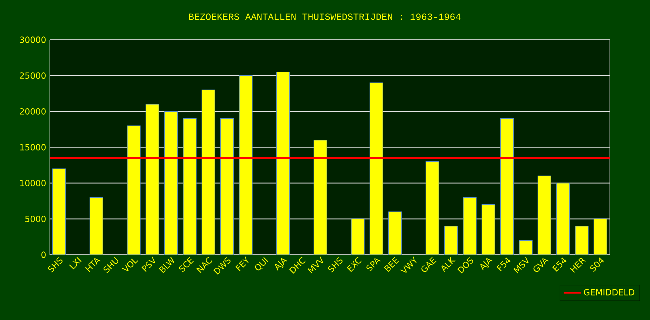 The image size is (650, 320). I want to click on y-tick-label: 10000, so click(33, 183).